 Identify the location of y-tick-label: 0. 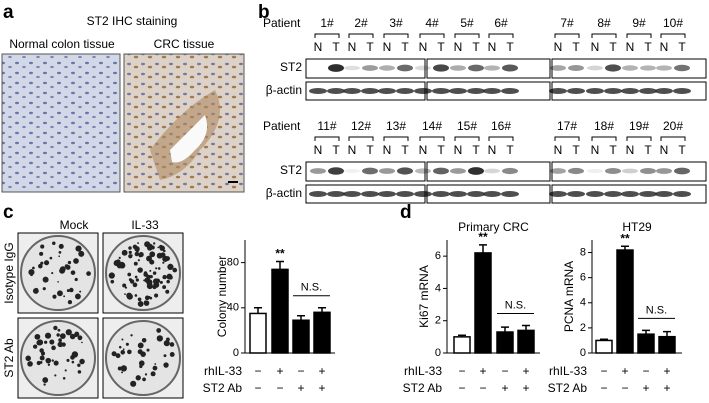
(438, 353).